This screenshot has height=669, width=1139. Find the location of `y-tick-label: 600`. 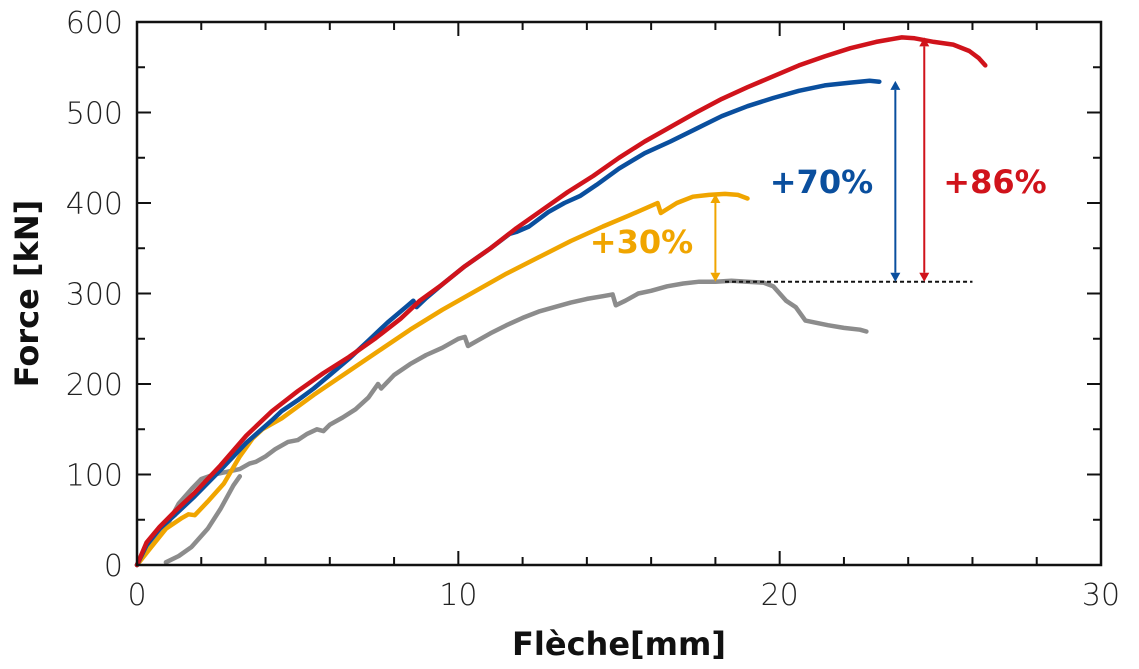

y-tick-label: 600 is located at coordinates (94, 23).